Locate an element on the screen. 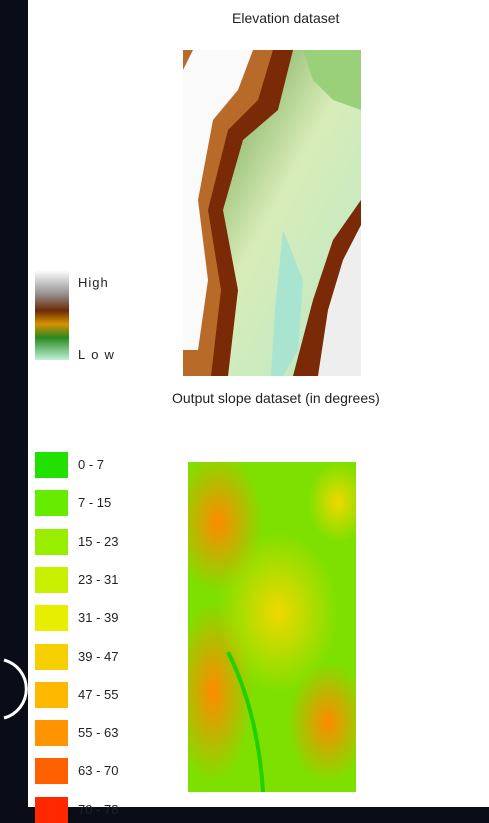 Image resolution: width=489 pixels, height=823 pixels. elevation-legend-ramp is located at coordinates (52, 315).